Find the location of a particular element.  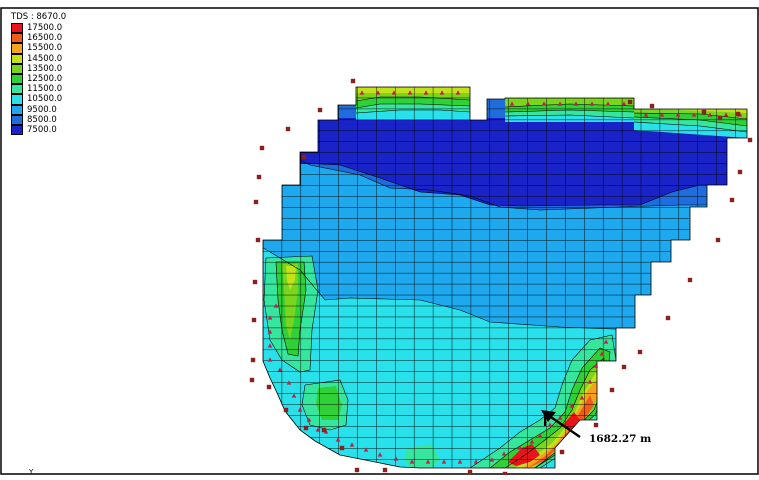

legend-item: 8500.0 is located at coordinates (46, 119).